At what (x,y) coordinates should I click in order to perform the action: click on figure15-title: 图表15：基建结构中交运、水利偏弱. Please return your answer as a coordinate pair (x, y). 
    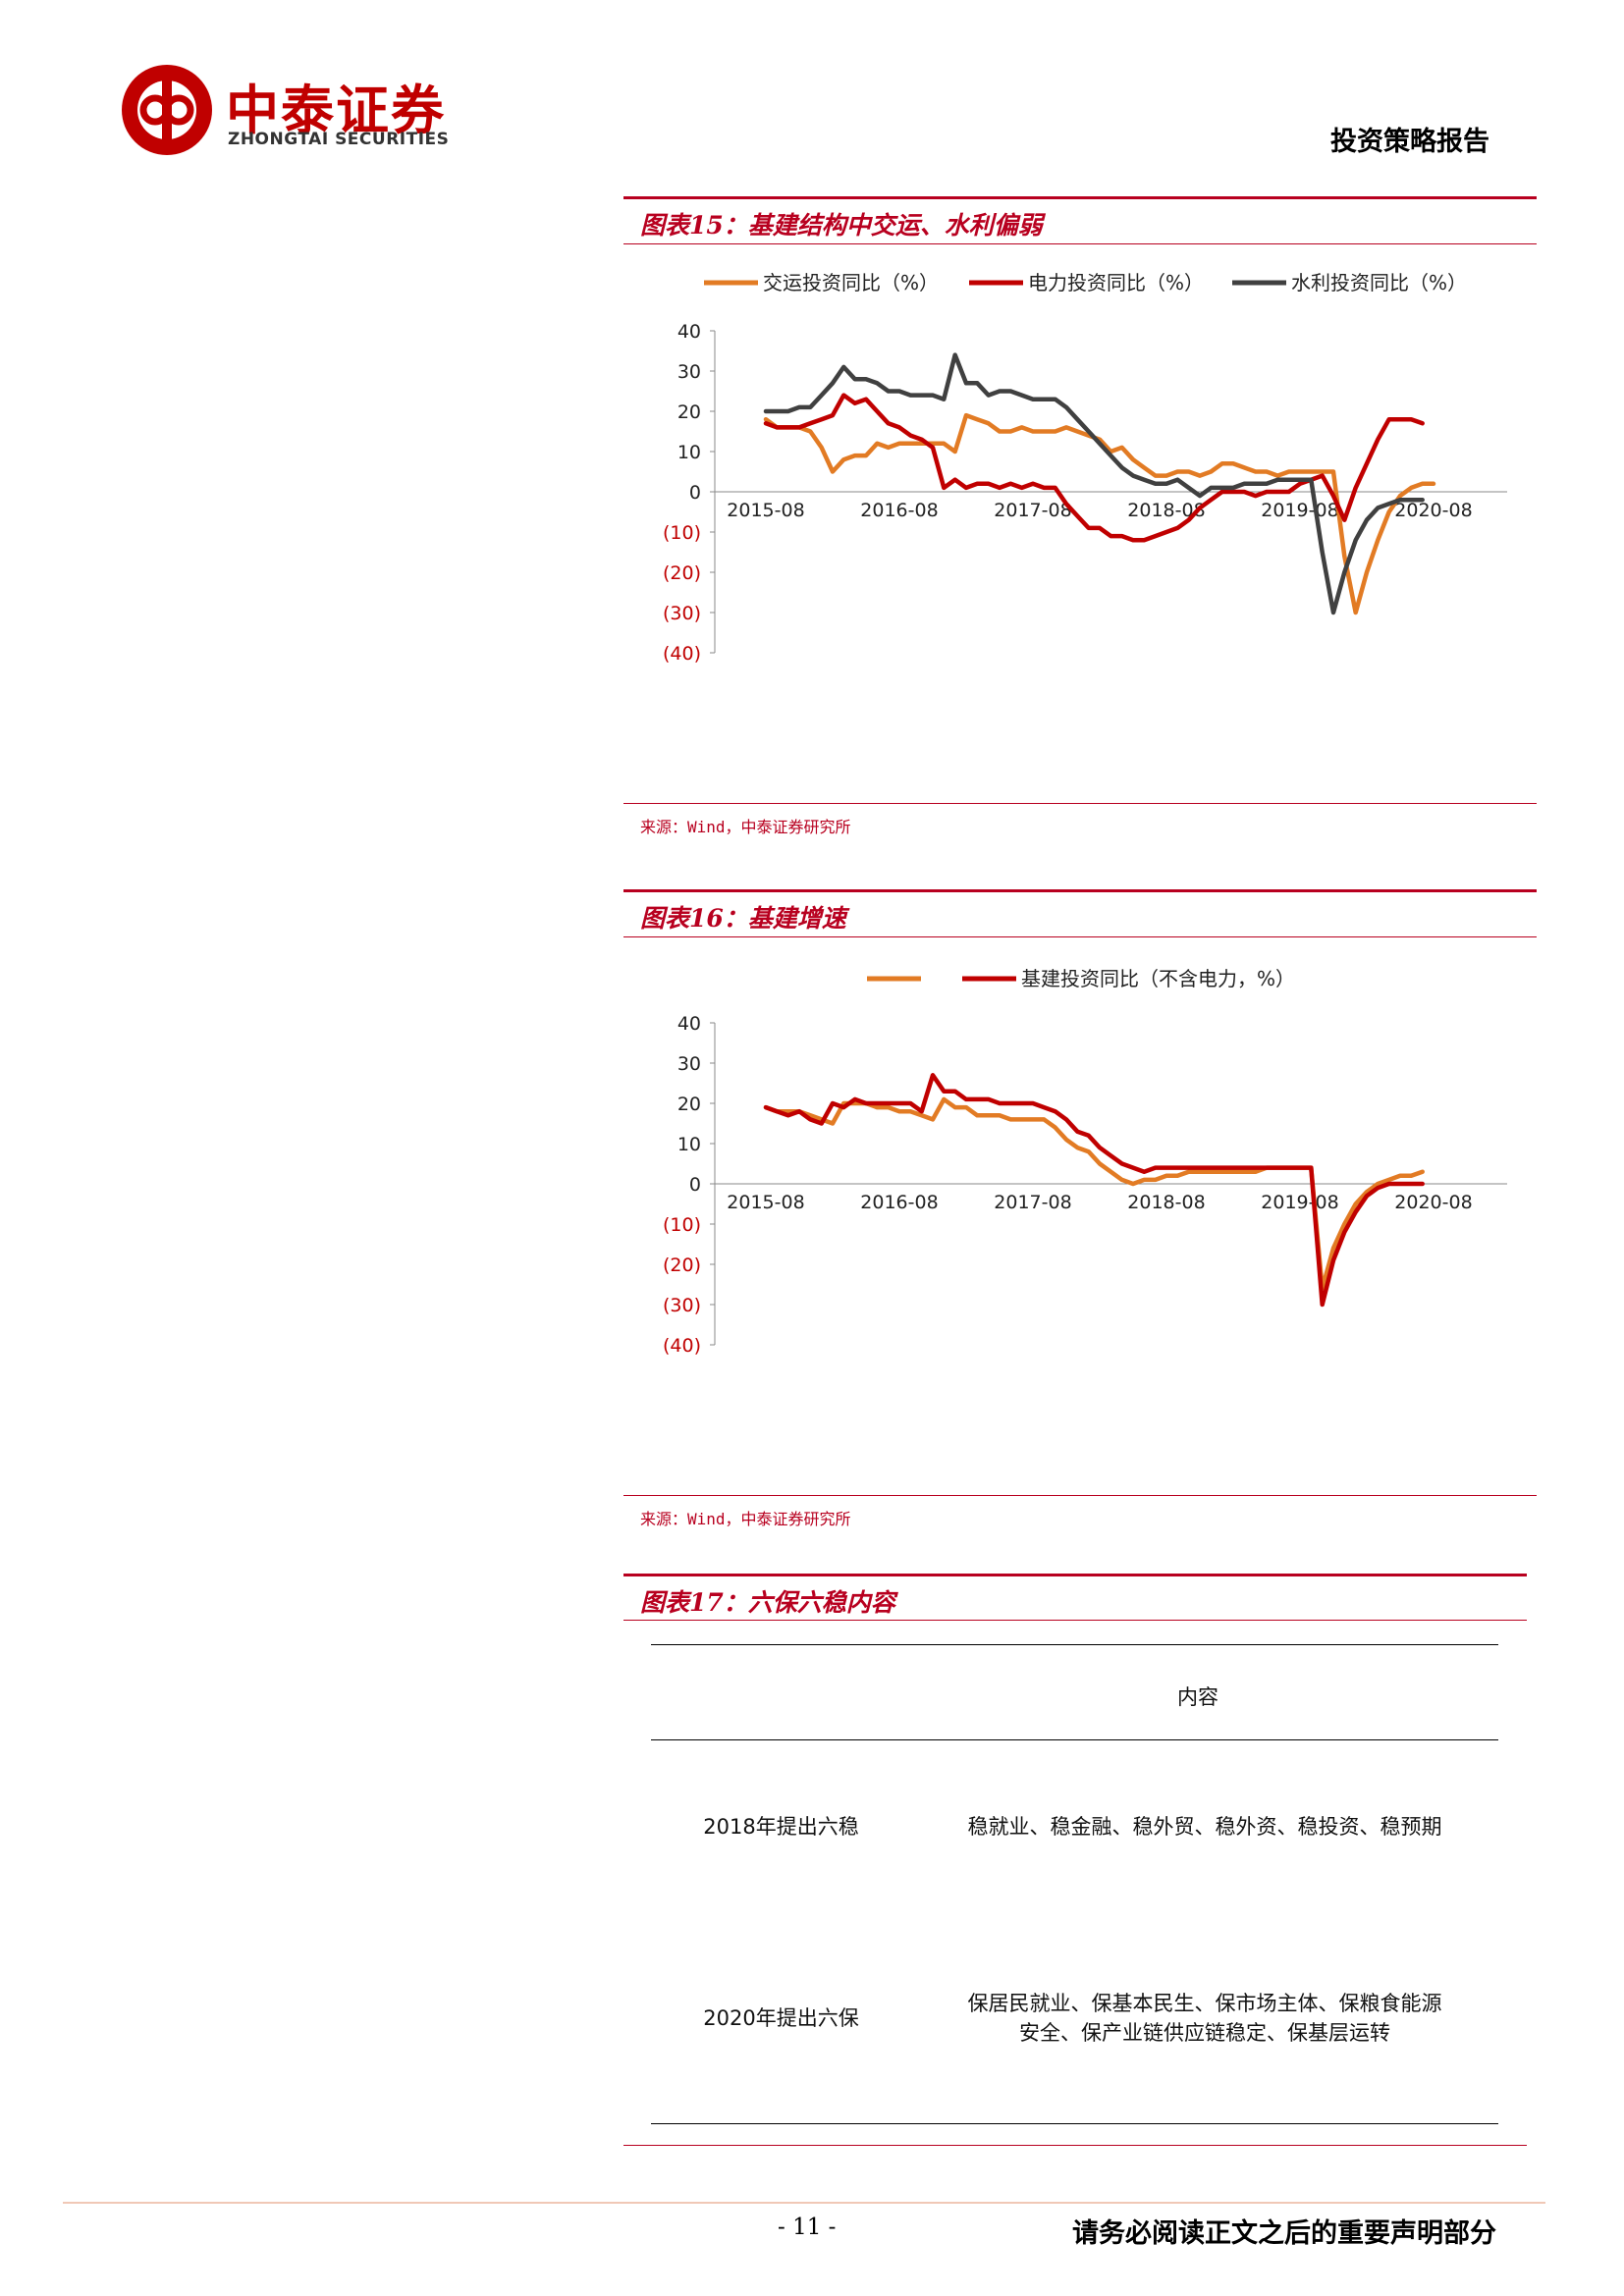
    Looking at the image, I should click on (841, 225).